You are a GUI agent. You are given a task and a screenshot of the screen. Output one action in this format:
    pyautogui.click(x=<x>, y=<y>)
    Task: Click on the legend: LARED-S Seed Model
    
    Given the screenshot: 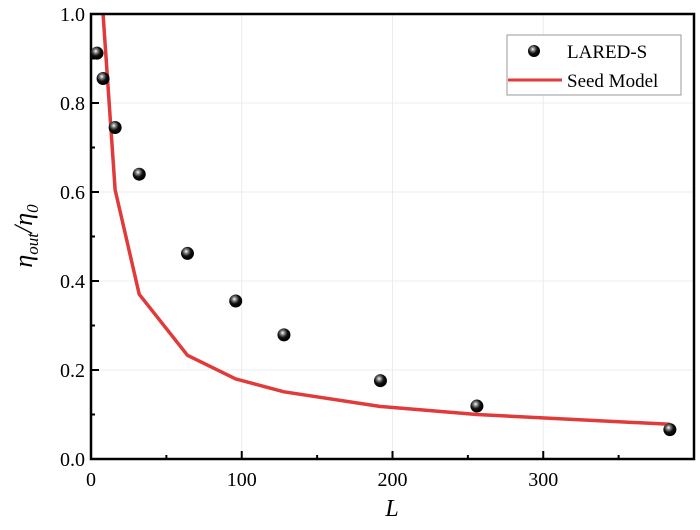 What is the action you would take?
    pyautogui.click(x=594, y=65)
    